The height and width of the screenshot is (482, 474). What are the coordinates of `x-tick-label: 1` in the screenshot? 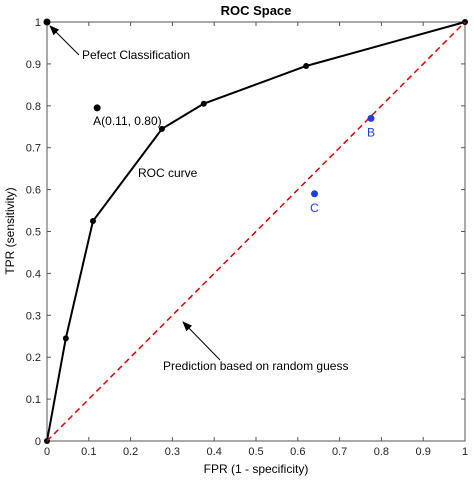 It's located at (465, 452).